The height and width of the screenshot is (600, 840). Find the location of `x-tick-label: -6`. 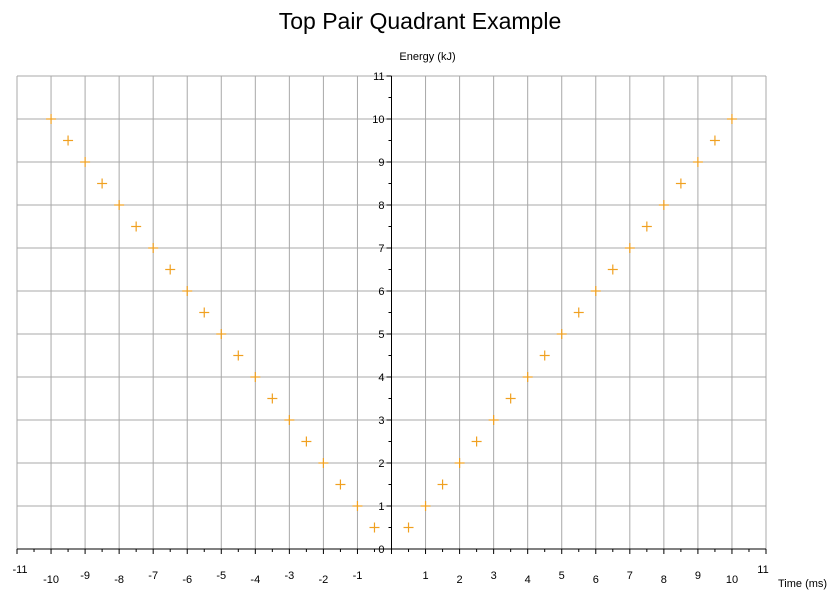

x-tick-label: -6 is located at coordinates (187, 580).